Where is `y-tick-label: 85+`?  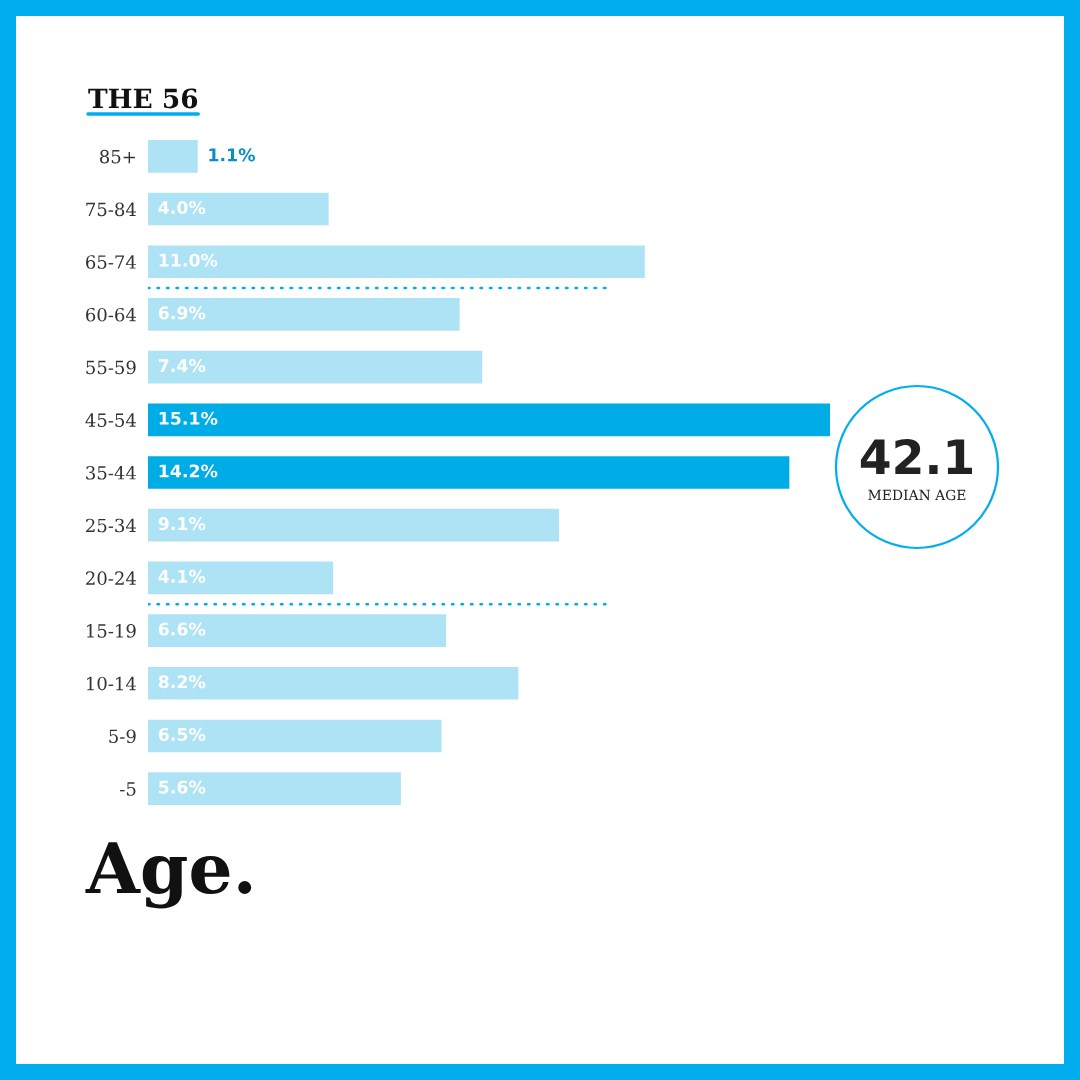
y-tick-label: 85+ is located at coordinates (117, 156).